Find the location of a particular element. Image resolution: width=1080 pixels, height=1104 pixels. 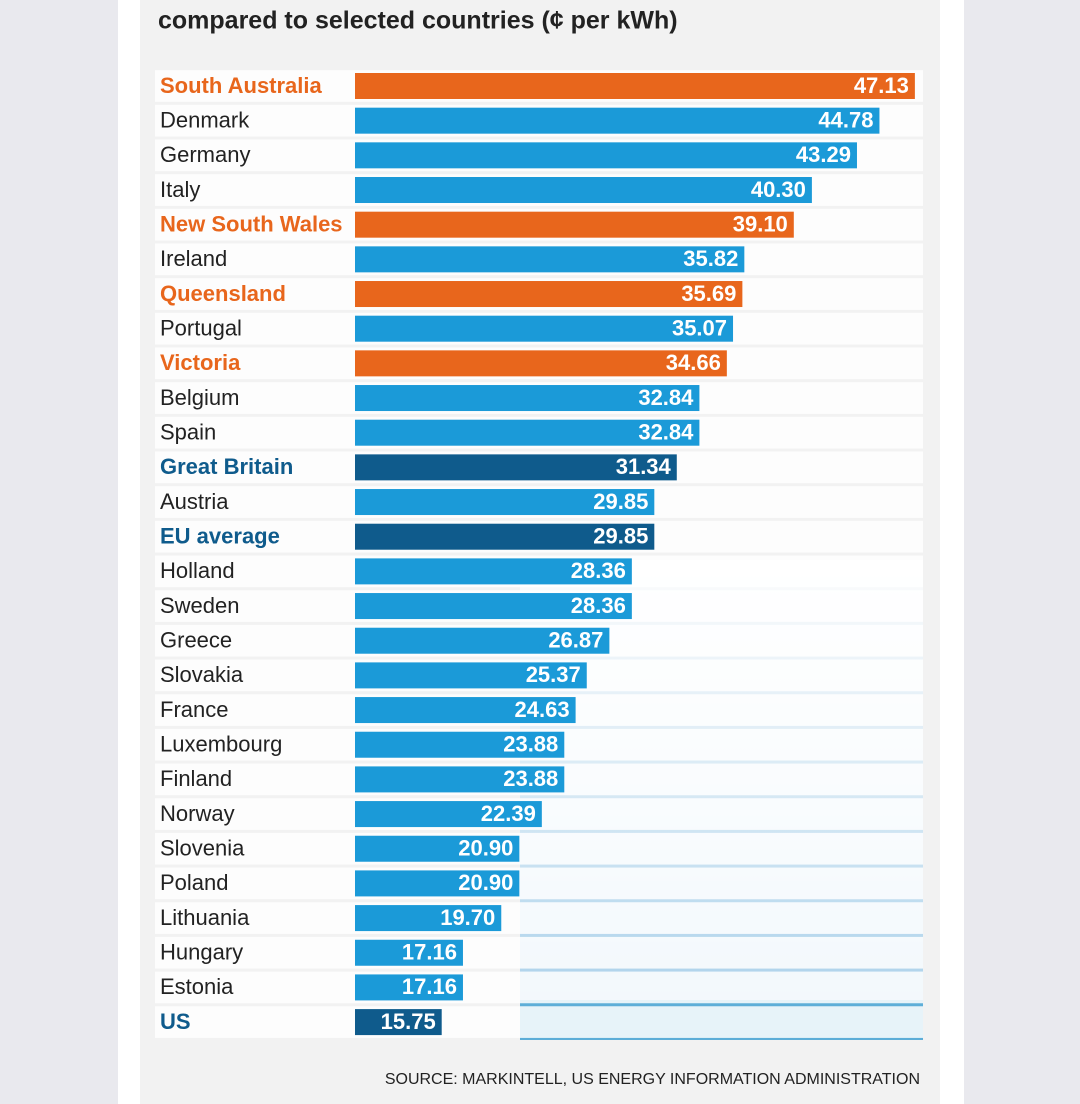

category-label: Greece is located at coordinates (196, 640).